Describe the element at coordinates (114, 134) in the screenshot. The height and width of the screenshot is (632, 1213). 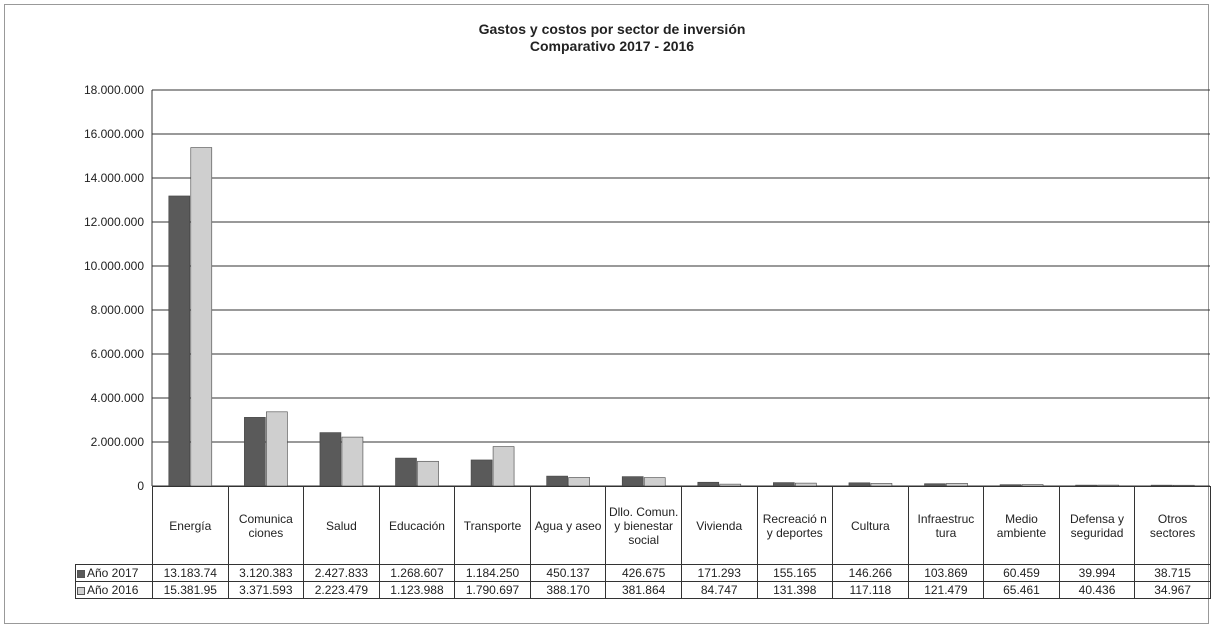
I see `y-tick-label: 16.000.000` at that location.